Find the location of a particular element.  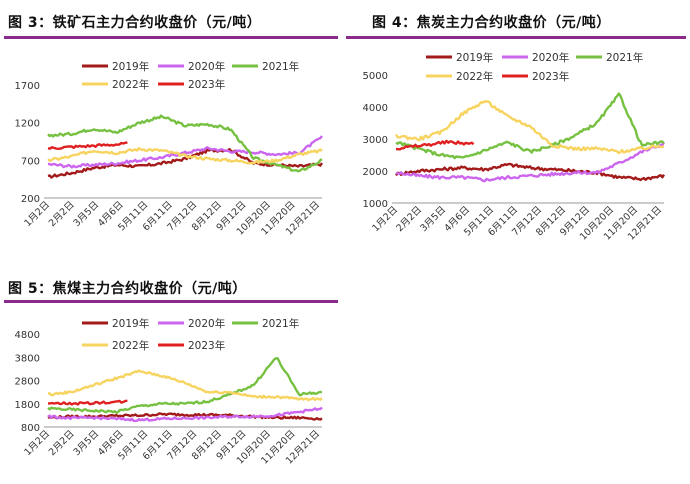

y-tick-label: 1200 is located at coordinates (27, 124).